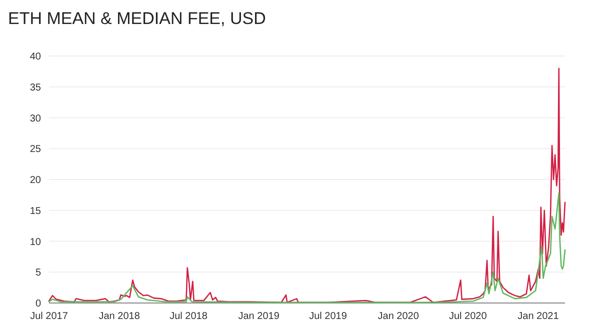 The width and height of the screenshot is (611, 326). What do you see at coordinates (38, 273) in the screenshot?
I see `y-tick-label: 5` at bounding box center [38, 273].